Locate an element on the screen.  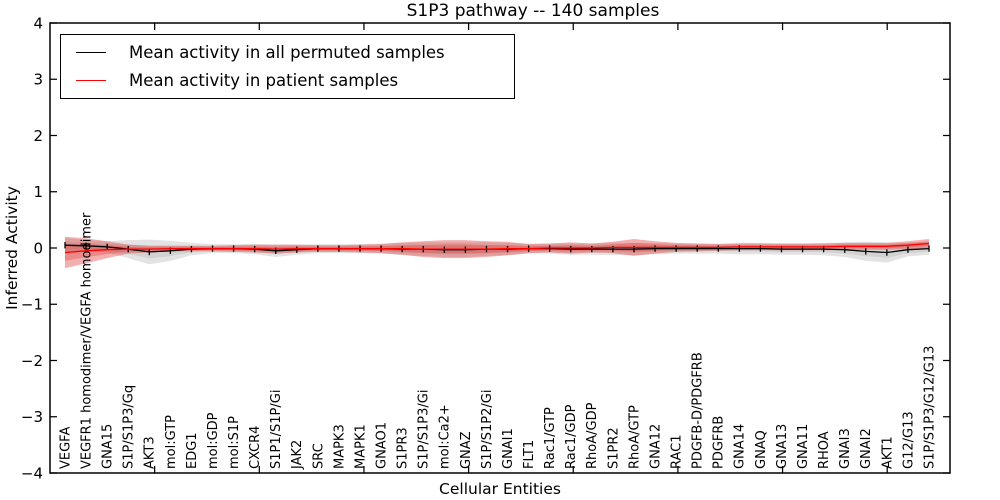
permuted-line-swatch-icon is located at coordinates (91, 53).